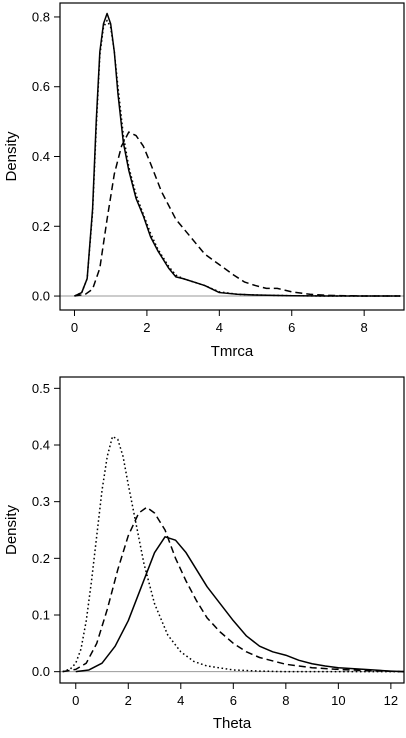 The height and width of the screenshot is (738, 406). I want to click on y-tick-label: 0.3, so click(41, 501).